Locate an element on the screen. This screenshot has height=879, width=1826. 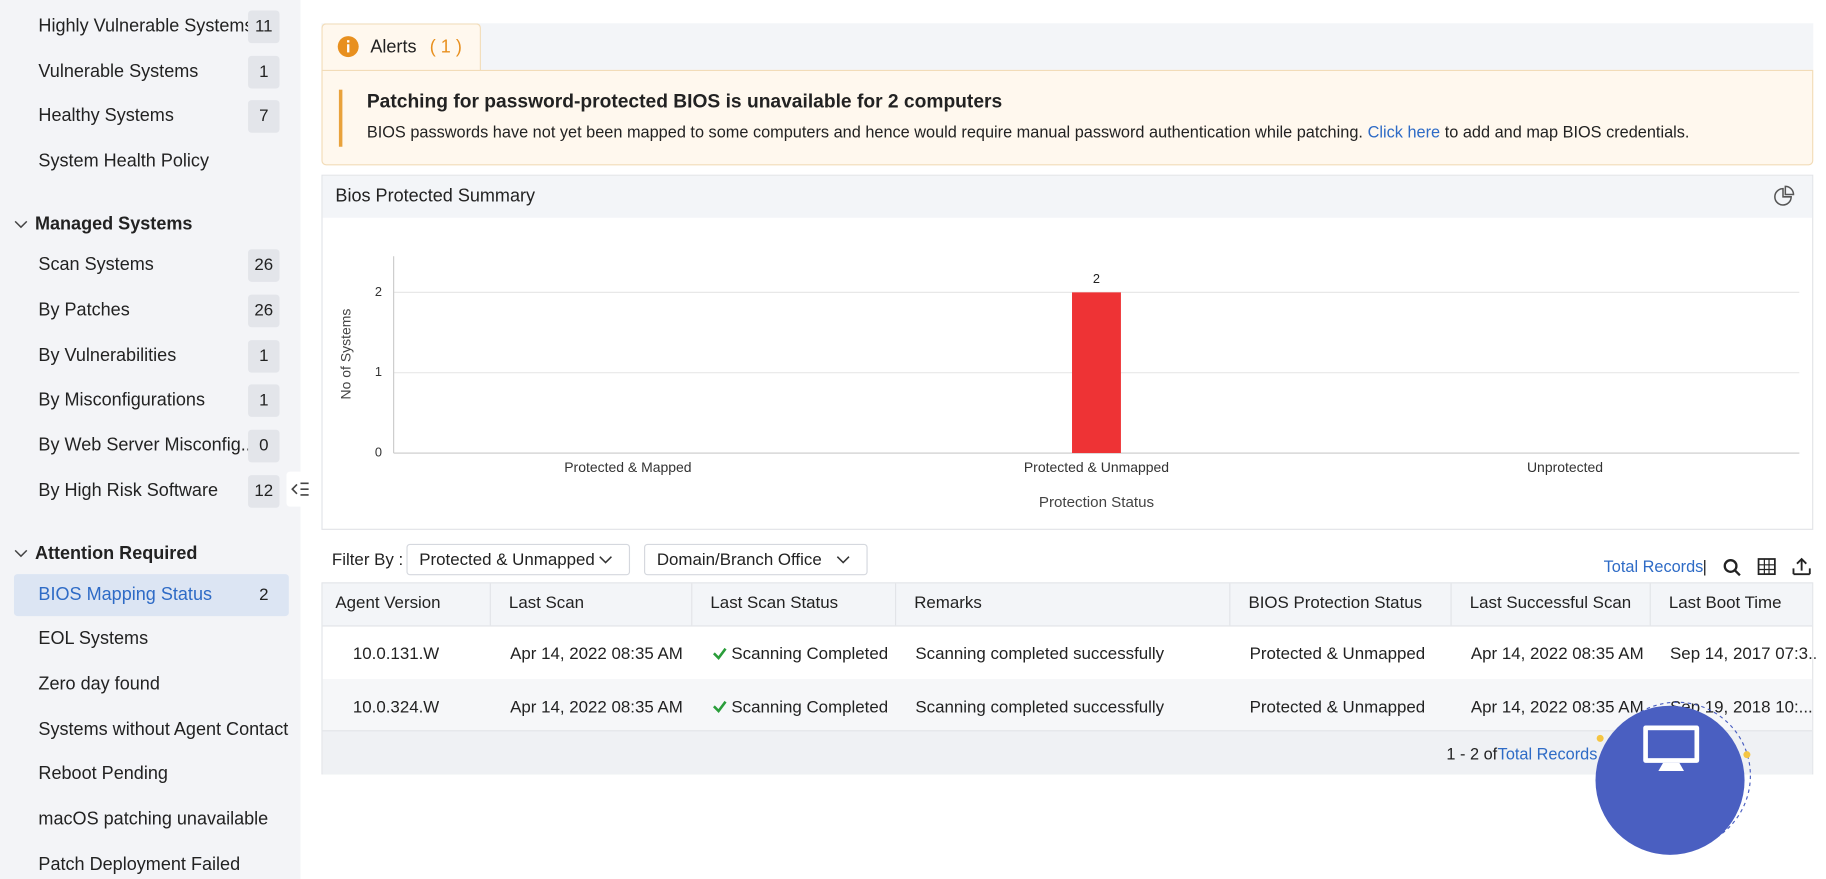
demo-widget is located at coordinates (1675, 776).